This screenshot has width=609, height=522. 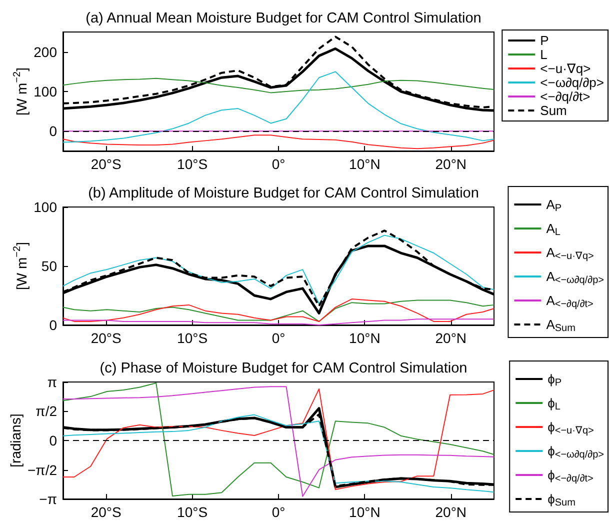 I want to click on chart-title: (a) Annual Mean Moisture Budget for CAM Control Simulation, so click(x=284, y=18).